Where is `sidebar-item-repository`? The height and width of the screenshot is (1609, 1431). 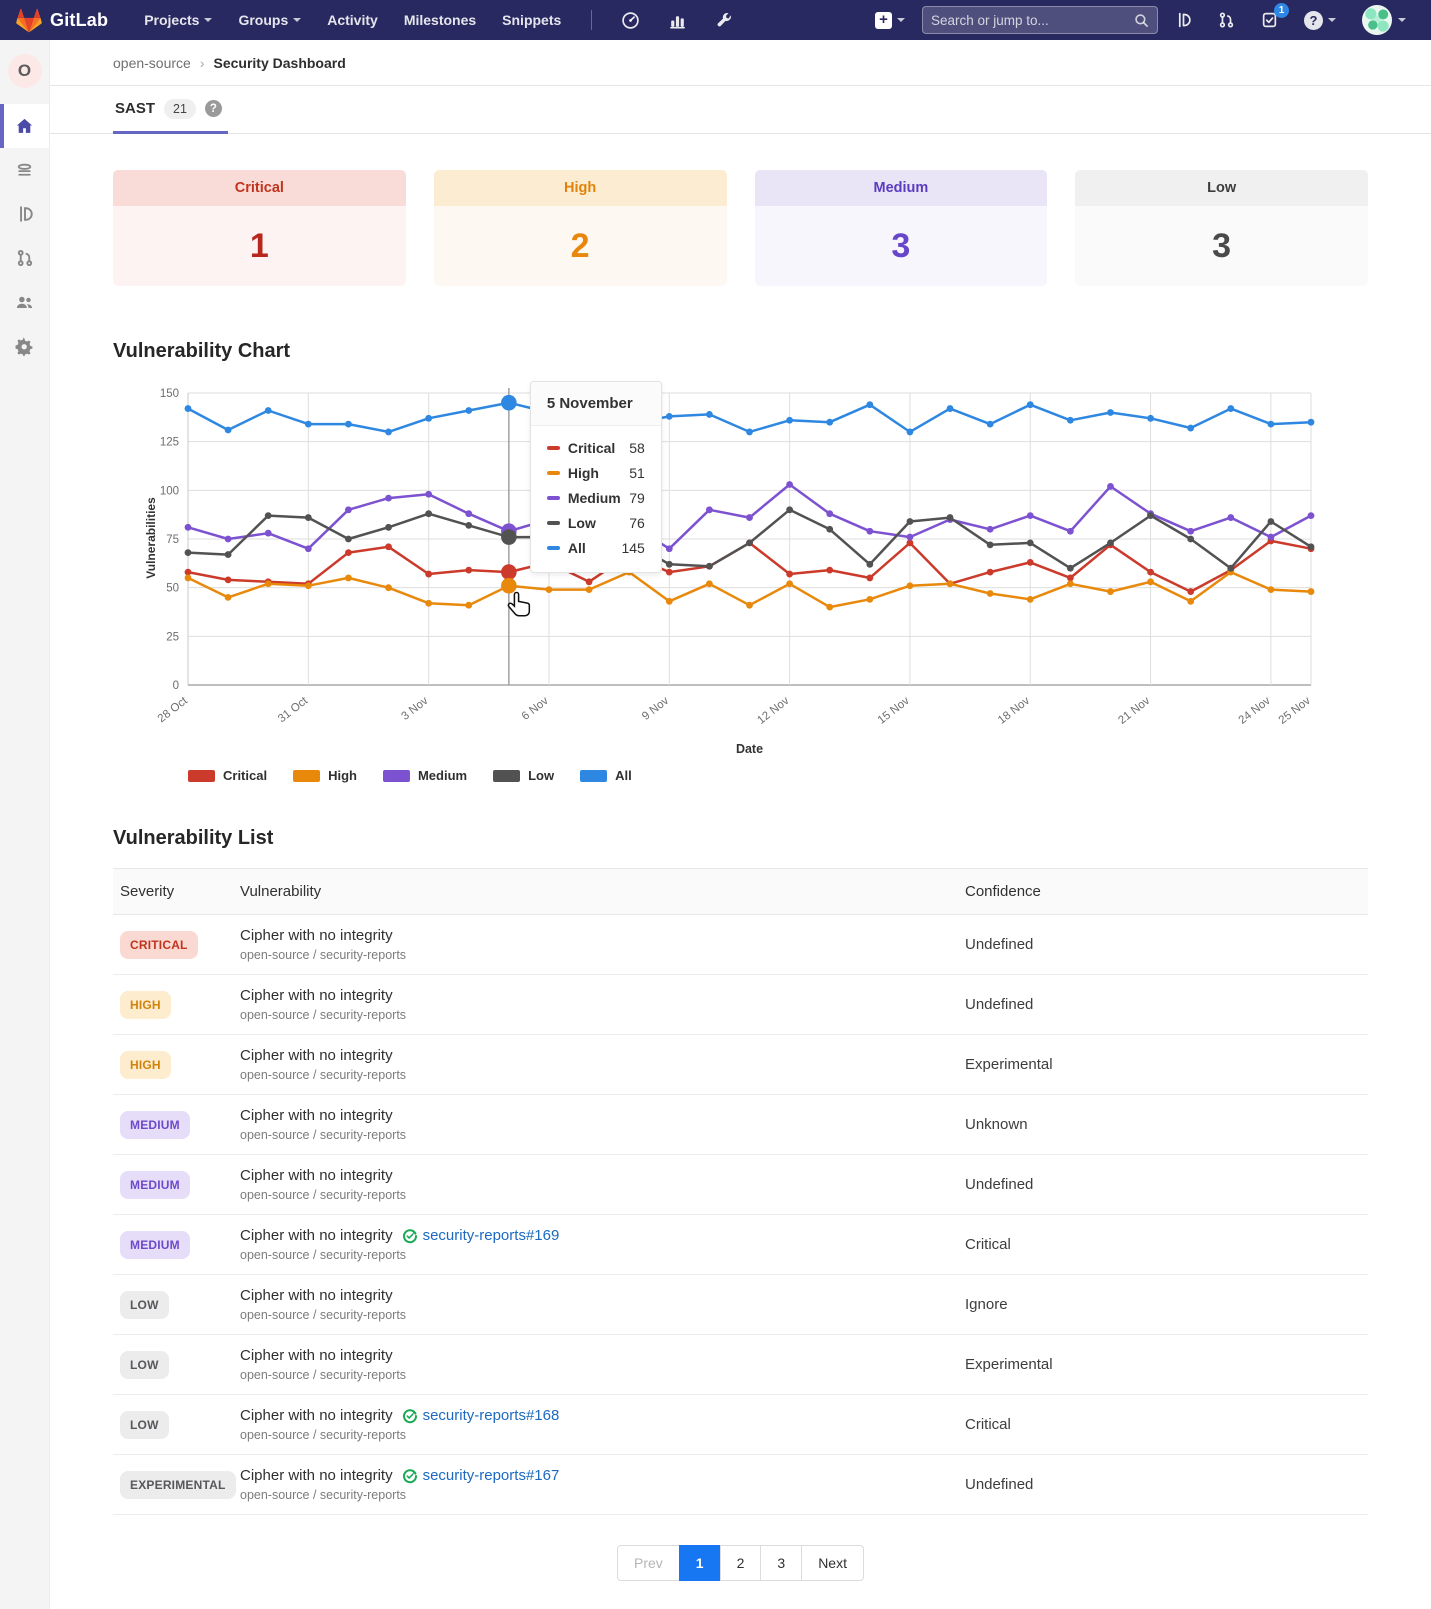 sidebar-item-repository is located at coordinates (24, 170).